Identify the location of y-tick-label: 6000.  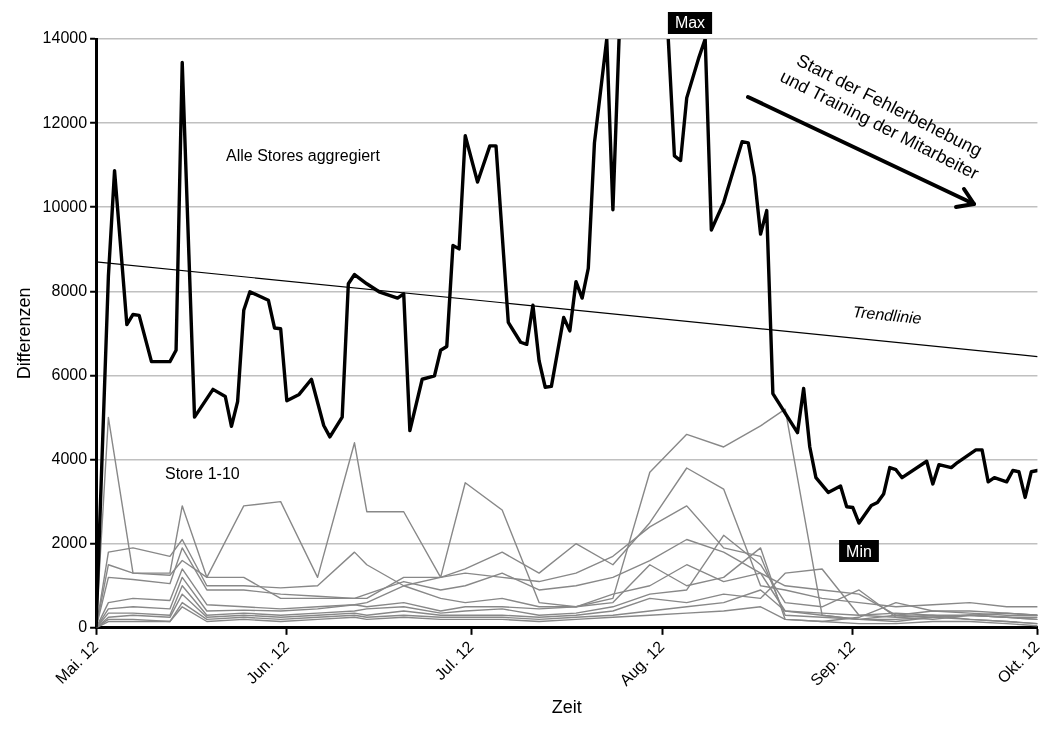
(69, 374).